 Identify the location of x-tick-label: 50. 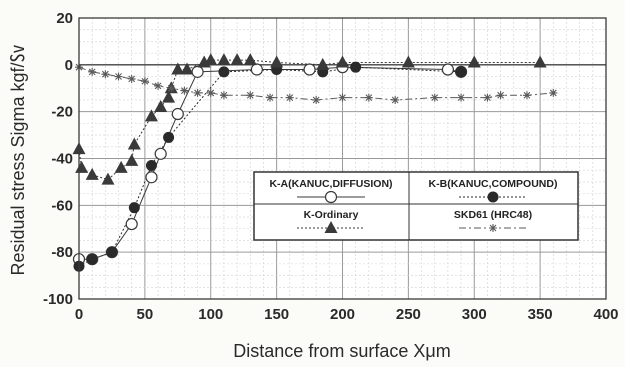
(145, 314).